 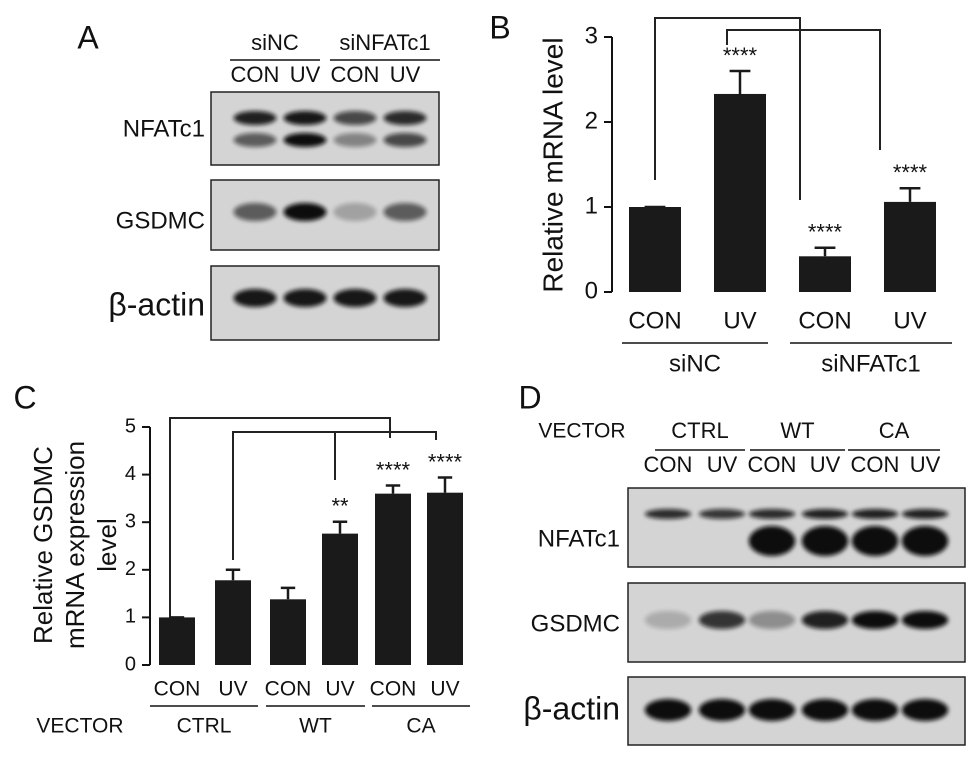 What do you see at coordinates (591, 205) in the screenshot?
I see `y-tick-label: 1` at bounding box center [591, 205].